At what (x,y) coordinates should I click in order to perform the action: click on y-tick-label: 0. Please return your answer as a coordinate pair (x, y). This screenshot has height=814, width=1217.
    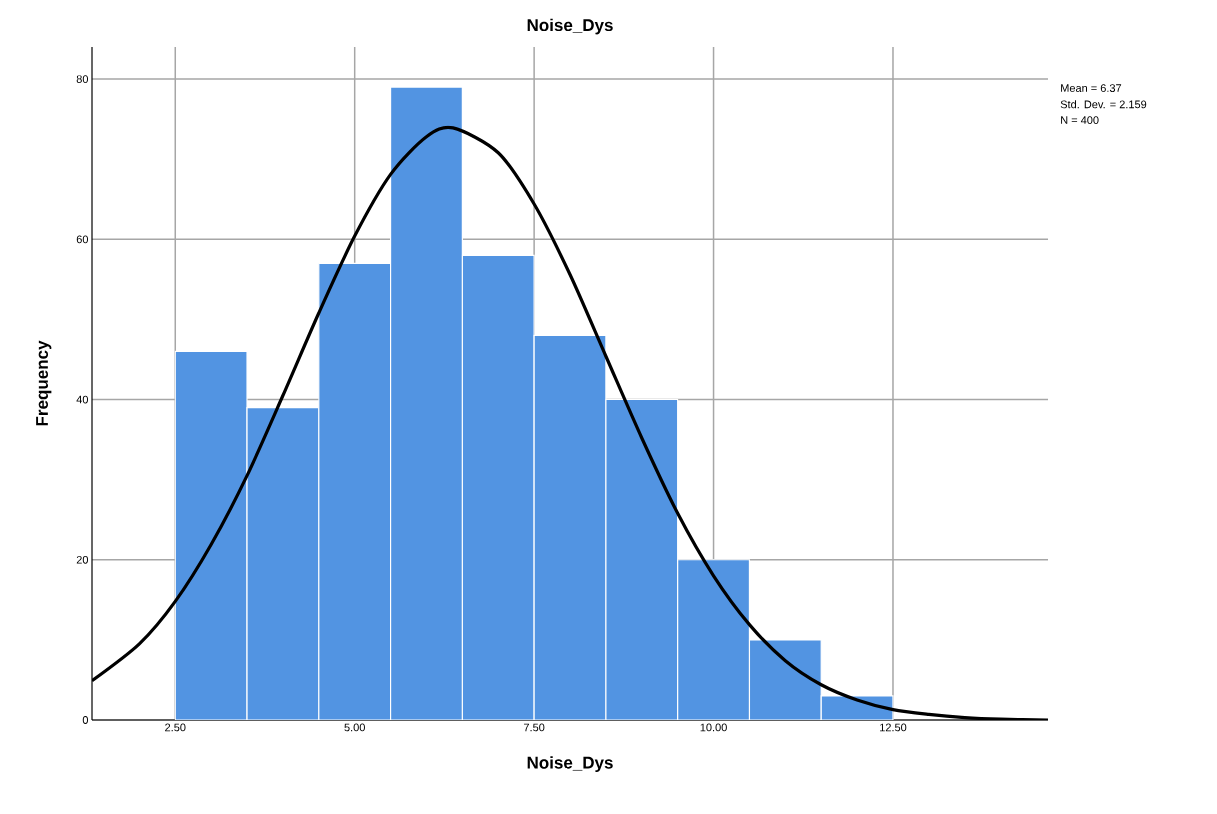
    Looking at the image, I should click on (85, 720).